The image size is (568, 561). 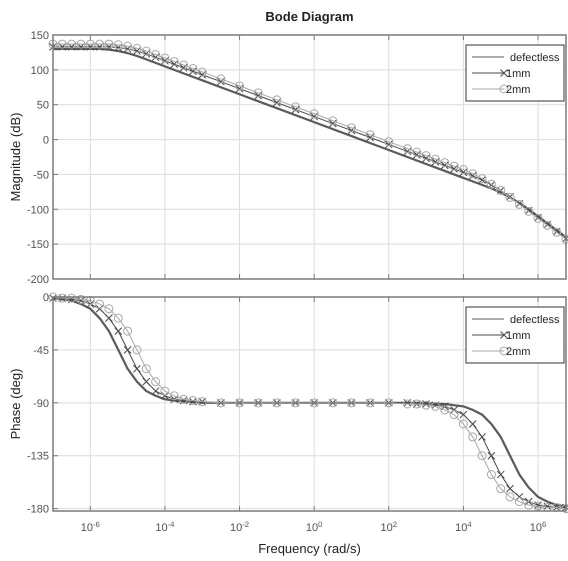 I want to click on x-tick-label: 10$^{6}$, so click(x=538, y=527).